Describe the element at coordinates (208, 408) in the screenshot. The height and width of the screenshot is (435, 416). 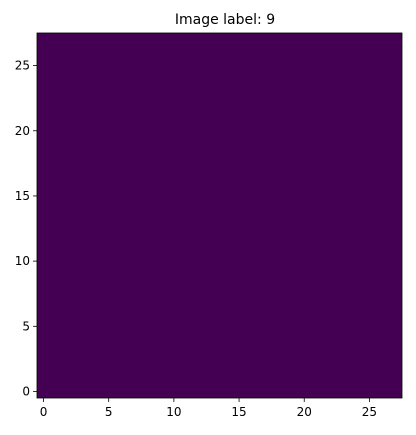
I see `x-axis: 0 5 10 15 20 25` at that location.